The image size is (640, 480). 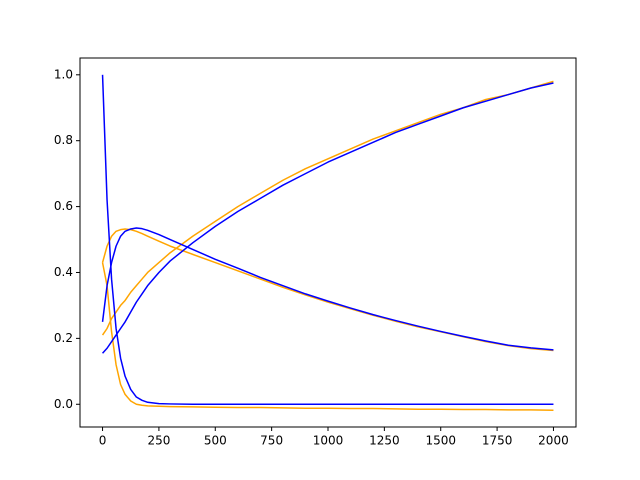 I want to click on y-tick-label: 1.0, so click(x=63, y=74).